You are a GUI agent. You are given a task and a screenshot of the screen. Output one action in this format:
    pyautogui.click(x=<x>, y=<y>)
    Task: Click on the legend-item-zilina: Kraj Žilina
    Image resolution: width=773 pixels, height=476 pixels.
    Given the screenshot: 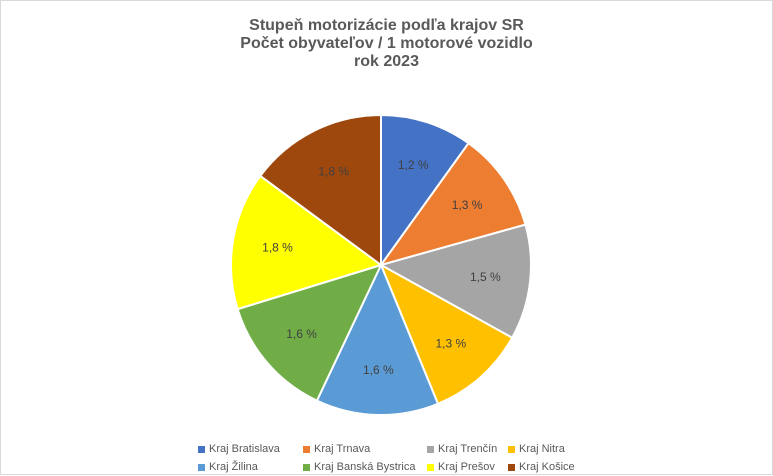 What is the action you would take?
    pyautogui.click(x=250, y=467)
    